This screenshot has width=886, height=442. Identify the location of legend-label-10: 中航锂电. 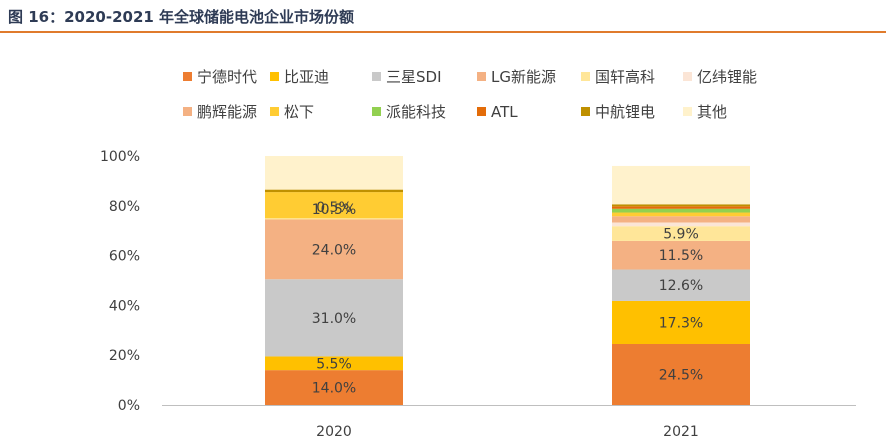
(625, 112).